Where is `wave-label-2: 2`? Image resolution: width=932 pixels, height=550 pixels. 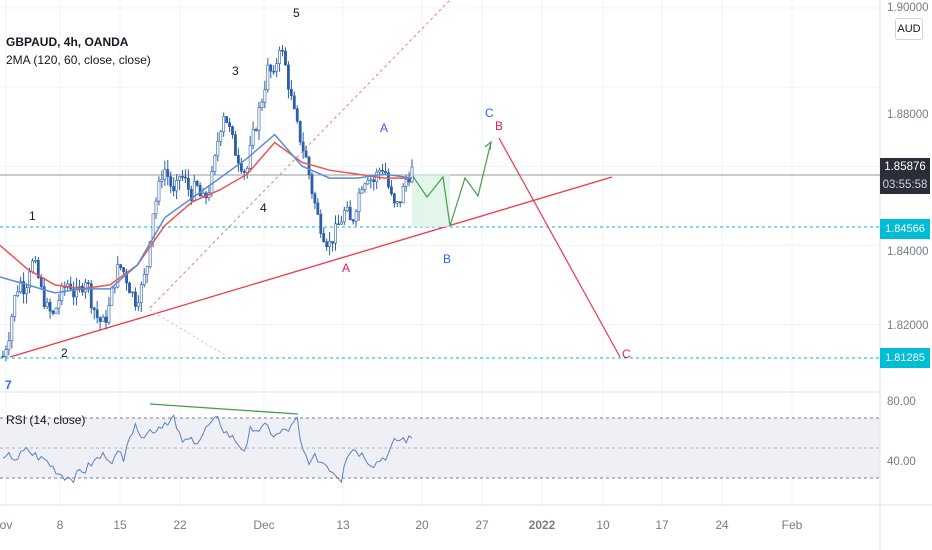 wave-label-2: 2 is located at coordinates (64, 353).